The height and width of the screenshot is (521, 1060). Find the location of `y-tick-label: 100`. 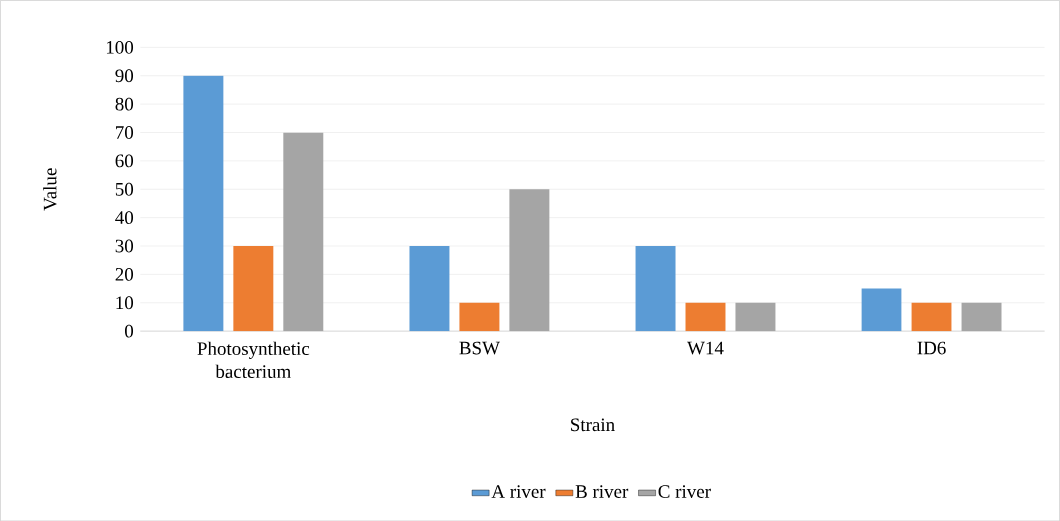

y-tick-label: 100 is located at coordinates (120, 47).